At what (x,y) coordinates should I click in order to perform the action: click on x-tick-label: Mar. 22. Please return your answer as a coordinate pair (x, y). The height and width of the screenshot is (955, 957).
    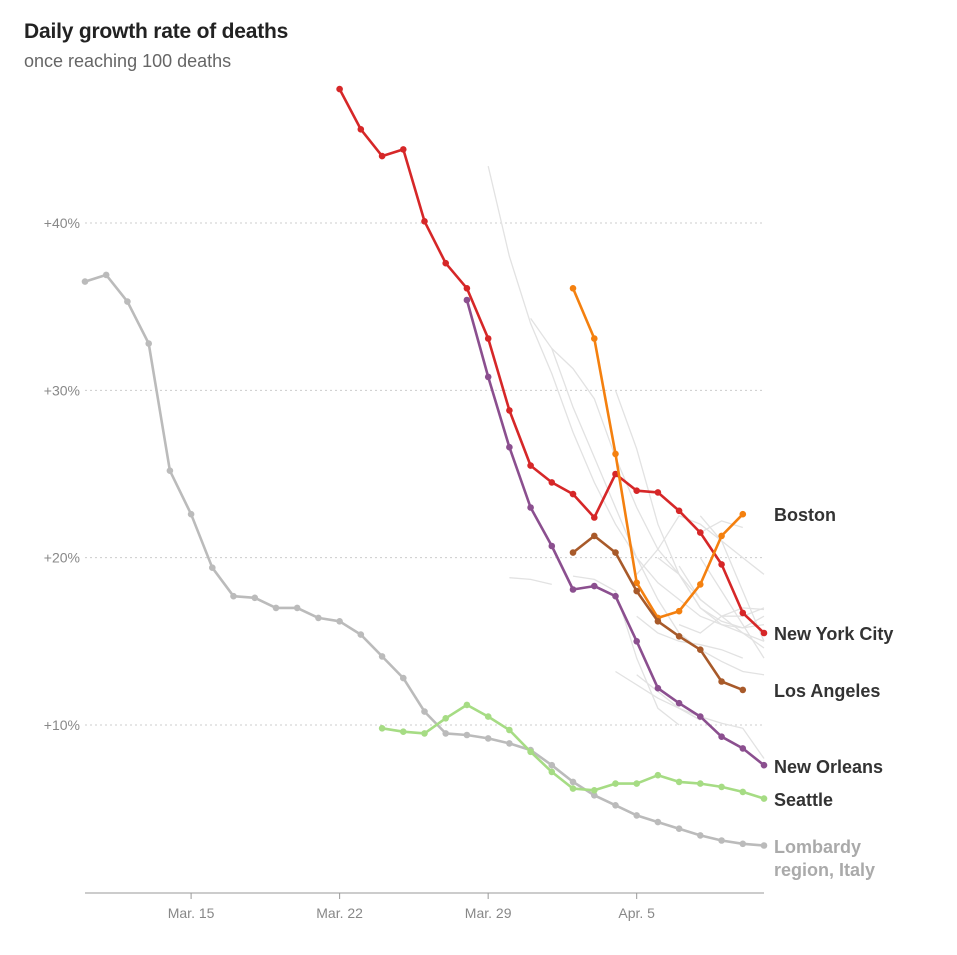
    Looking at the image, I should click on (339, 913).